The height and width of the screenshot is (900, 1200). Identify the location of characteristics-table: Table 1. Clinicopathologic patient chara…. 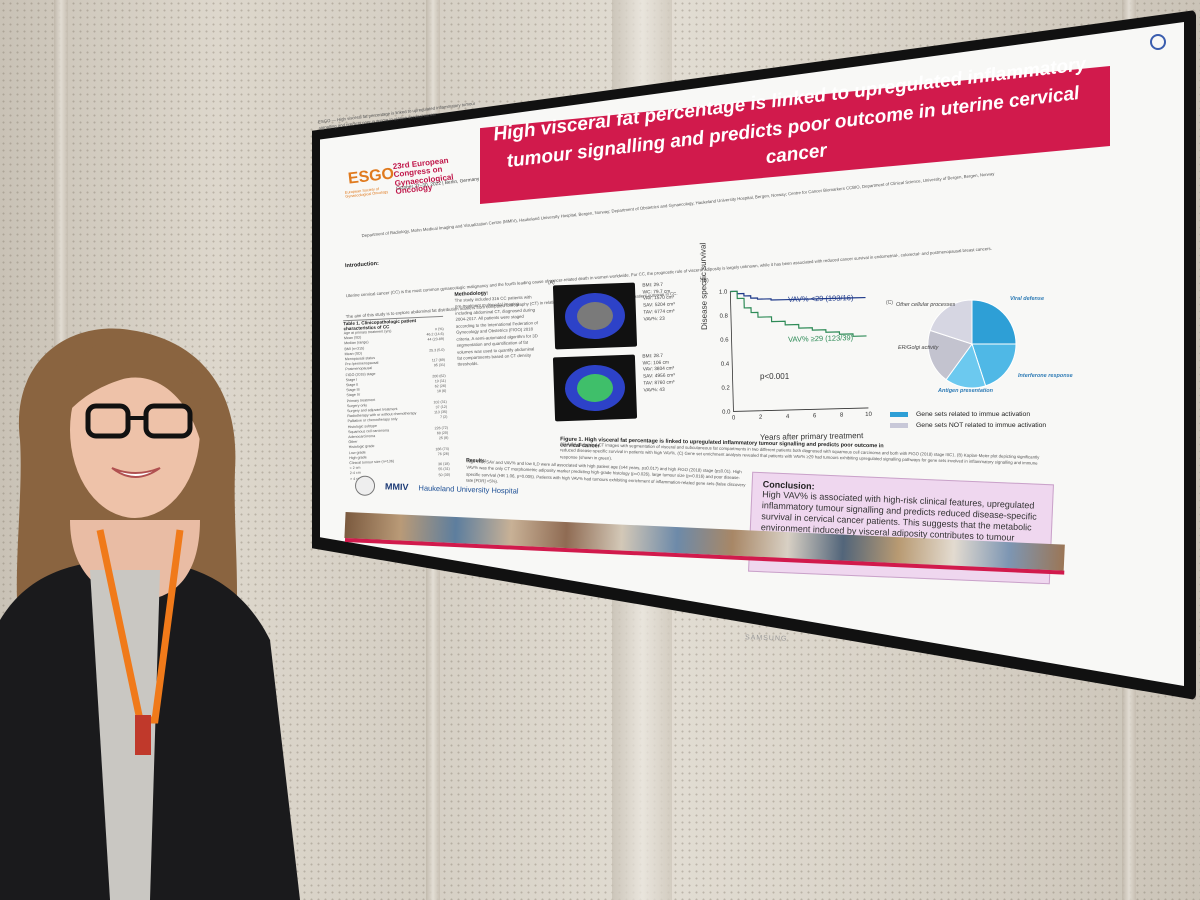
(397, 407).